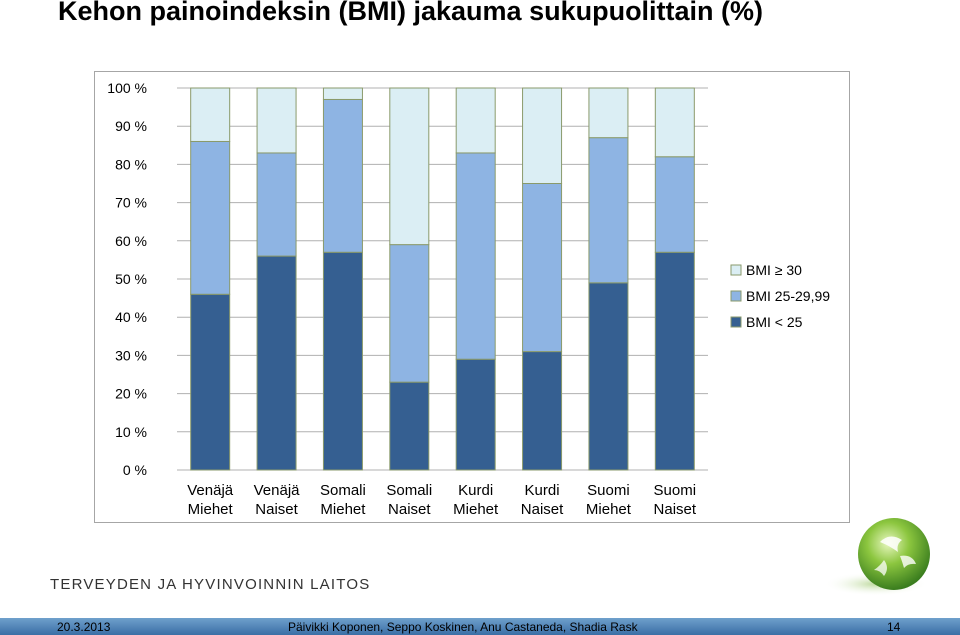 The image size is (960, 635). I want to click on footer-bar, so click(480, 626).